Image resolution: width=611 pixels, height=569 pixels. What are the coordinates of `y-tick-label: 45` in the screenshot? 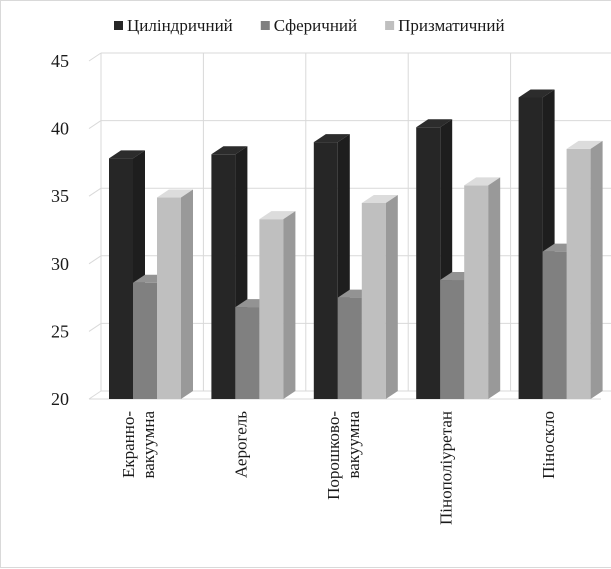 It's located at (60, 61).